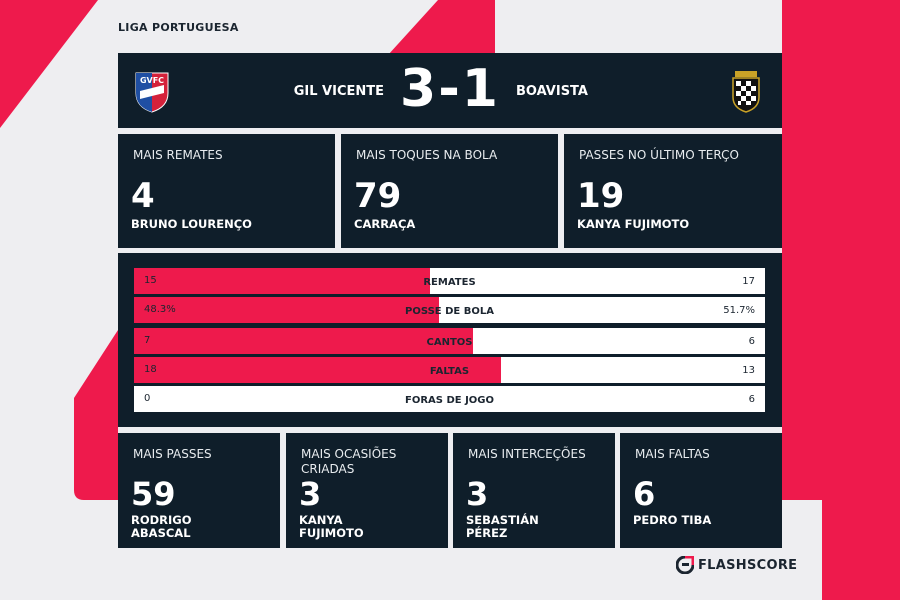 The height and width of the screenshot is (600, 900). I want to click on card-player: SEBASTIÁN PÉREZ, so click(502, 526).